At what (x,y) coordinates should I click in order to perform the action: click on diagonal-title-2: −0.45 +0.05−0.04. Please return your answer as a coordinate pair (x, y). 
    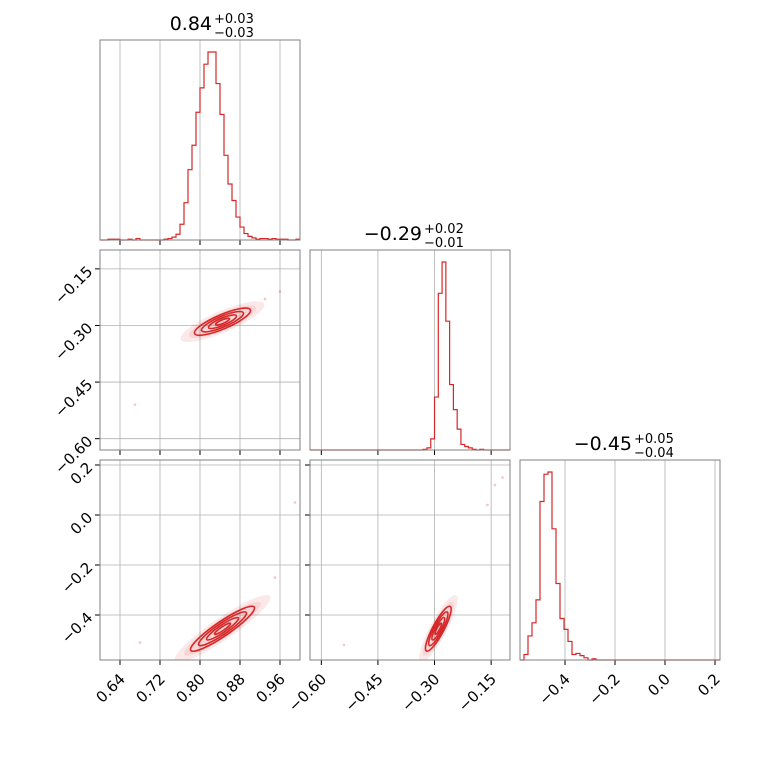
    Looking at the image, I should click on (624, 446).